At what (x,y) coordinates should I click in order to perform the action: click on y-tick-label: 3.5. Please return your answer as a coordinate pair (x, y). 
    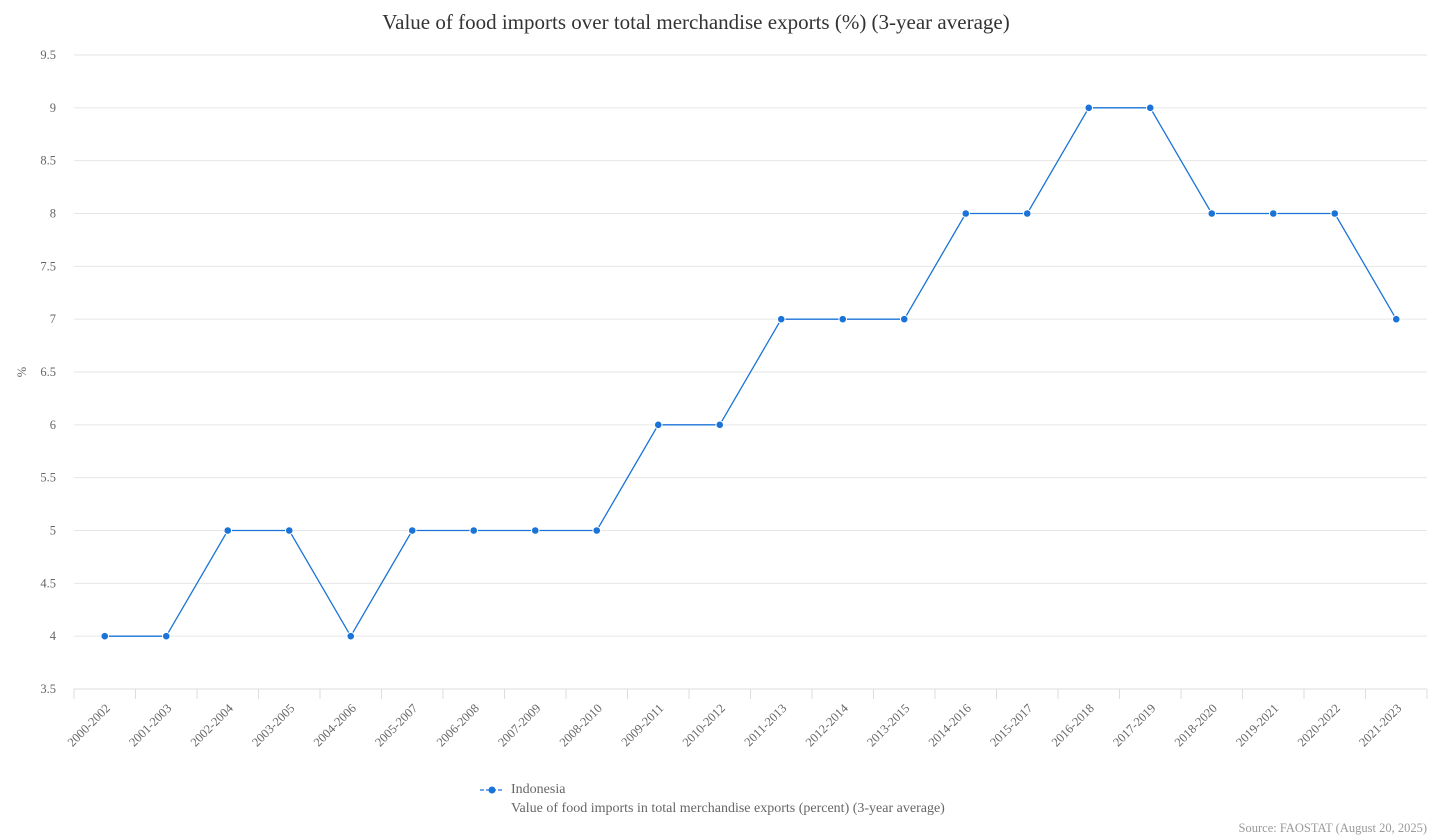
    Looking at the image, I should click on (48, 689).